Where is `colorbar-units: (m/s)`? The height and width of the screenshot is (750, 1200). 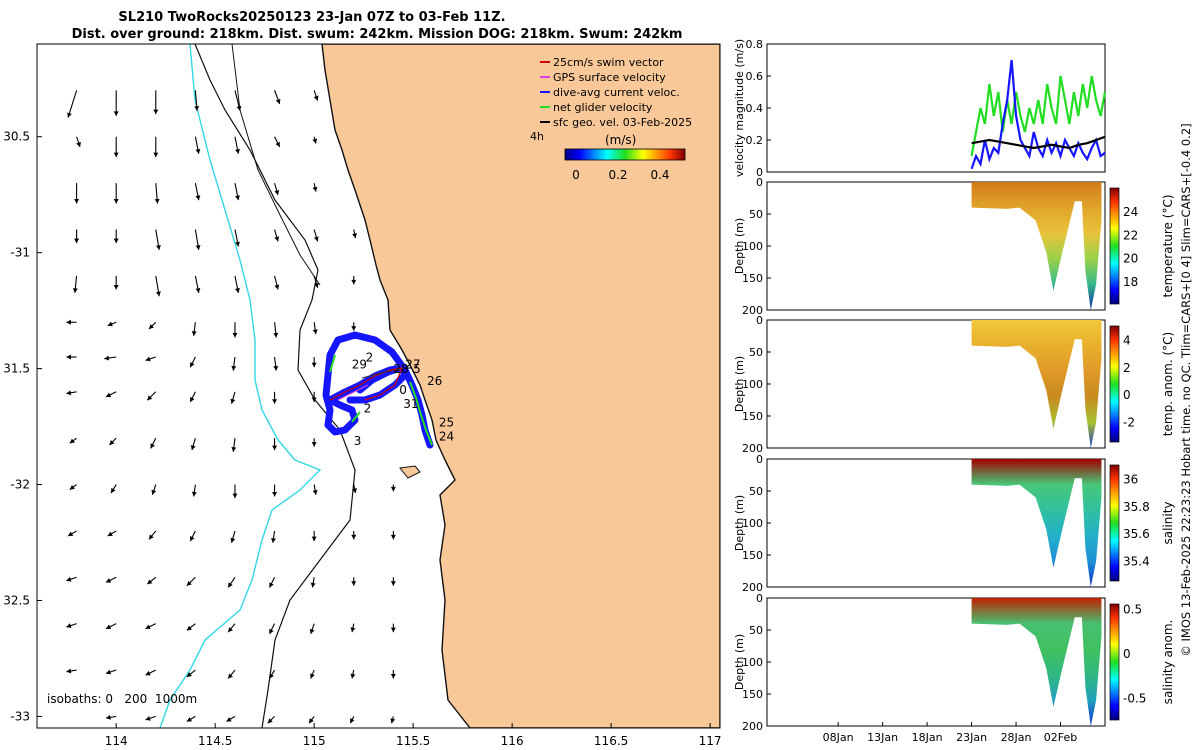 colorbar-units: (m/s) is located at coordinates (620, 140).